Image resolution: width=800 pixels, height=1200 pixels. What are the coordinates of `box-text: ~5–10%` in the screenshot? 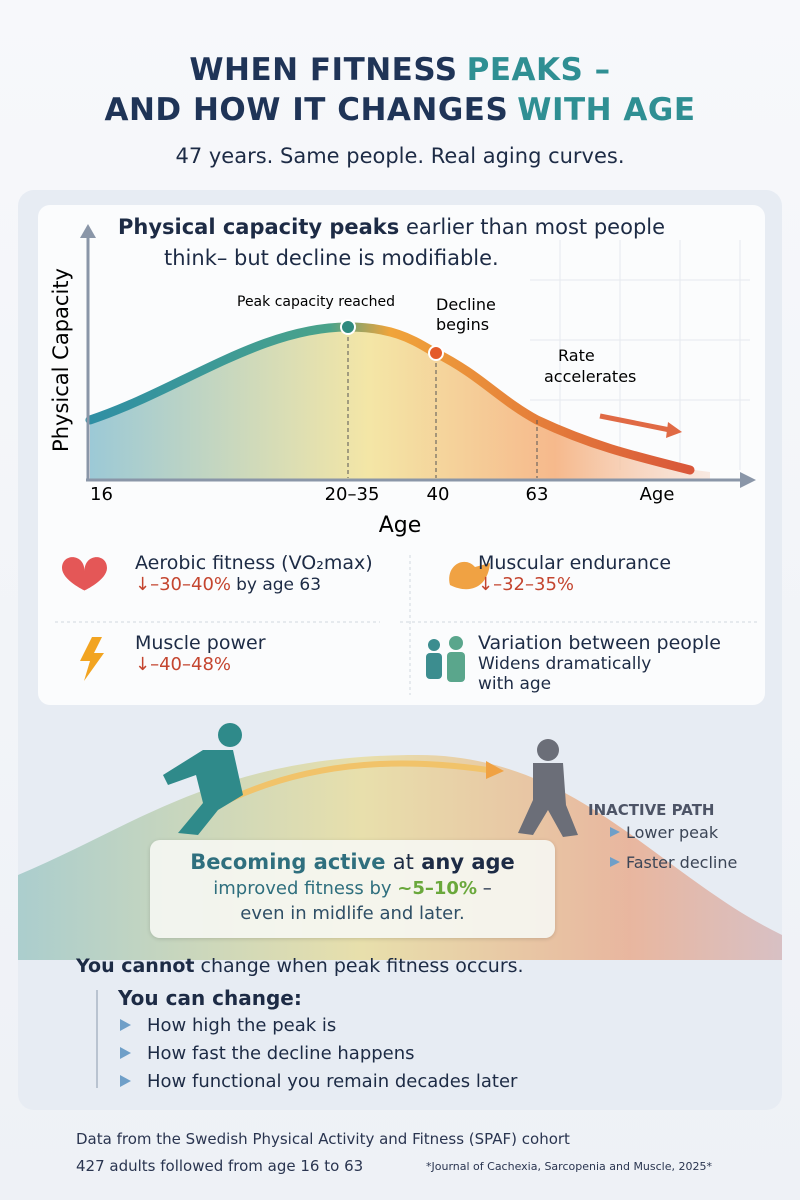 It's located at (437, 888).